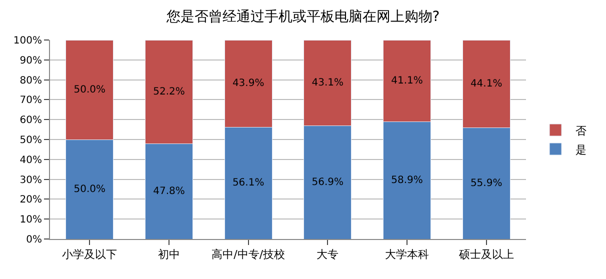 Image resolution: width=606 pixels, height=279 pixels. What do you see at coordinates (31, 100) in the screenshot?
I see `y-tick-label: 70%` at bounding box center [31, 100].